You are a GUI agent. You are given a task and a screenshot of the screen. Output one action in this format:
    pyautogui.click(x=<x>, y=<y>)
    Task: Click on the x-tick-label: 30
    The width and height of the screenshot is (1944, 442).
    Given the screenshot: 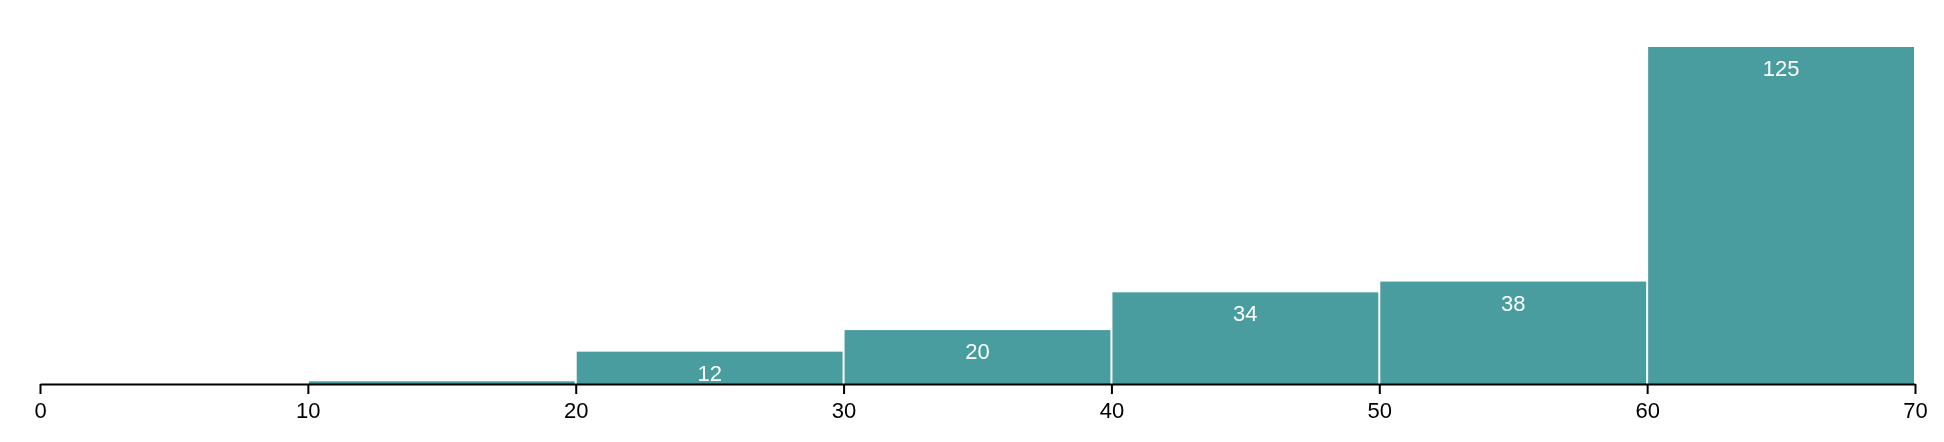 What is the action you would take?
    pyautogui.click(x=844, y=410)
    